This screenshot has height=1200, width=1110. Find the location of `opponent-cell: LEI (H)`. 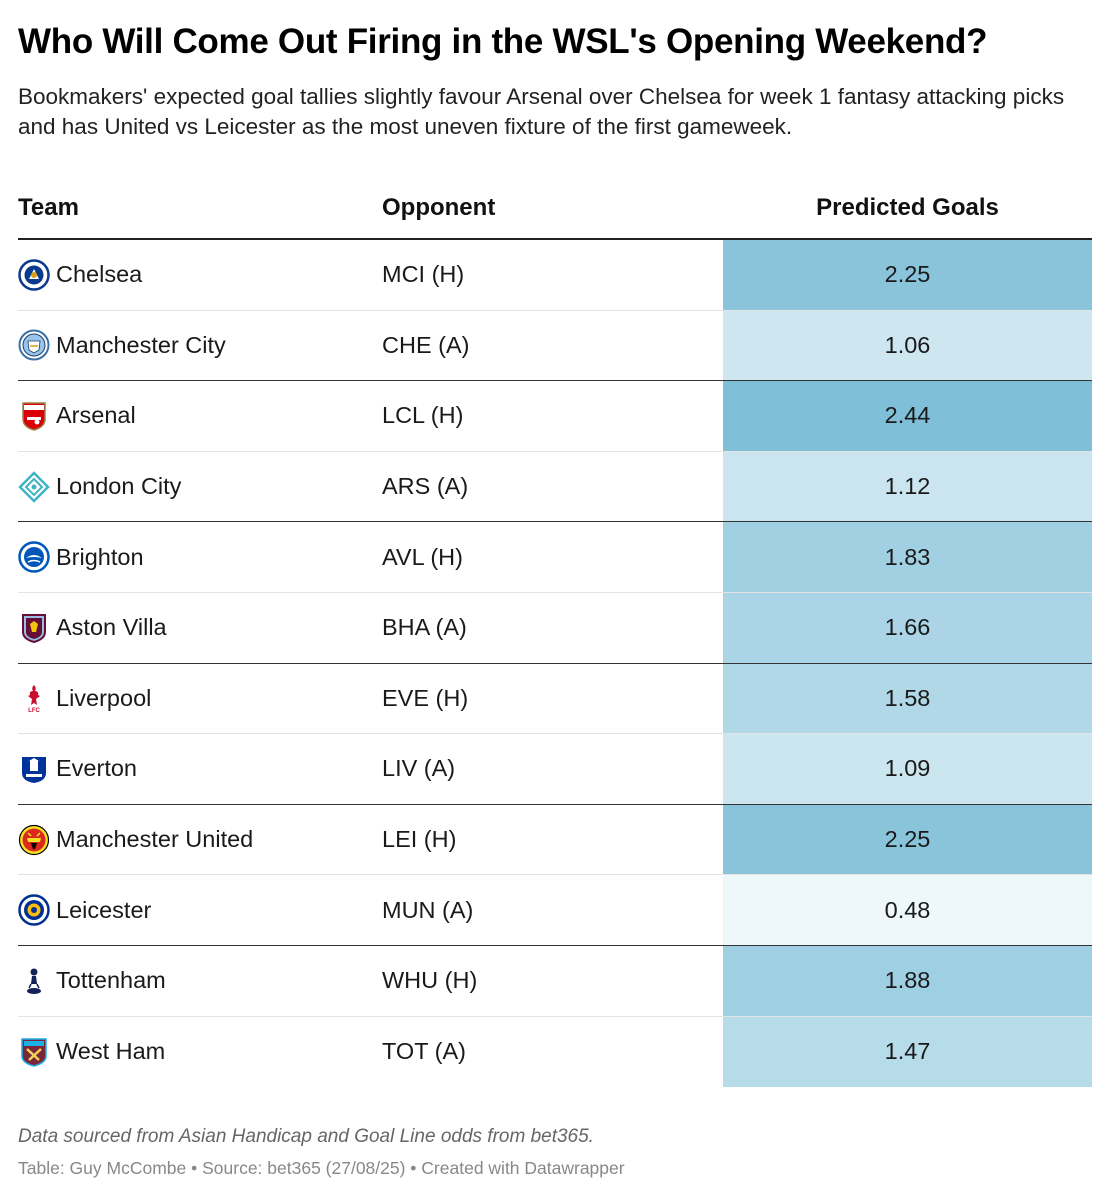

opponent-cell: LEI (H) is located at coordinates (419, 839).